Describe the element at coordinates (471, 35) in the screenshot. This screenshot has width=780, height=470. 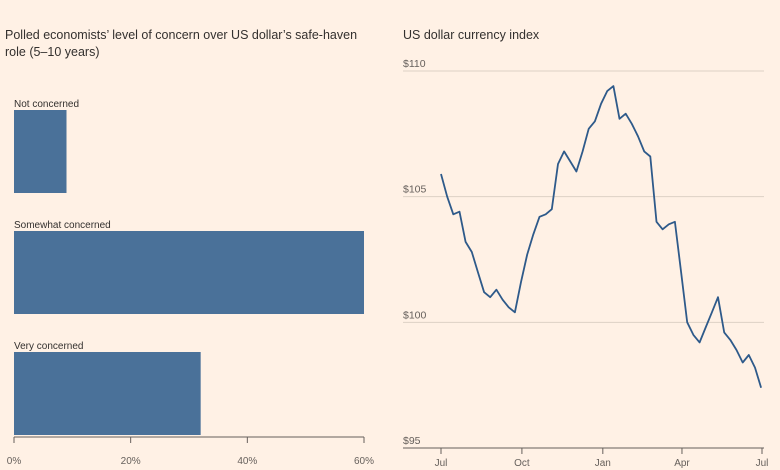
I see `line-chart-title: US dollar currency index` at that location.